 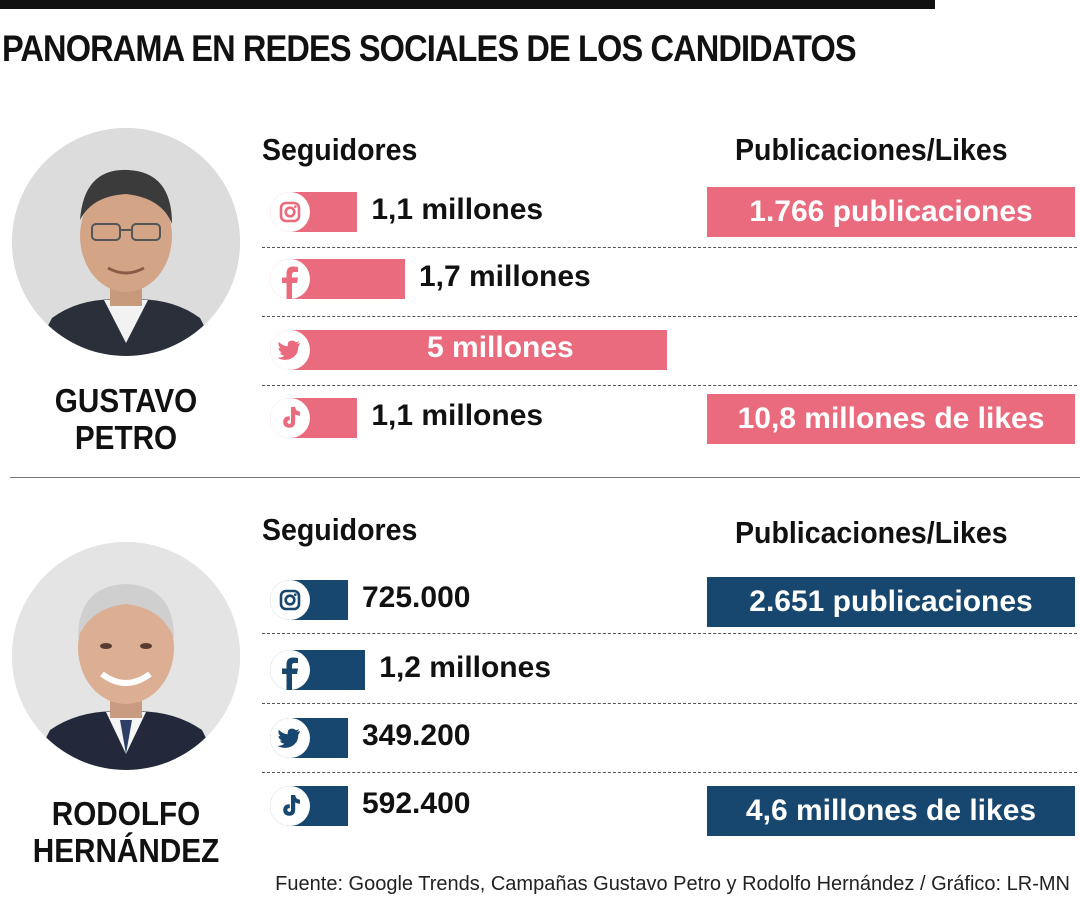 What do you see at coordinates (126, 437) in the screenshot?
I see `petro-name-line-2: PETRO` at bounding box center [126, 437].